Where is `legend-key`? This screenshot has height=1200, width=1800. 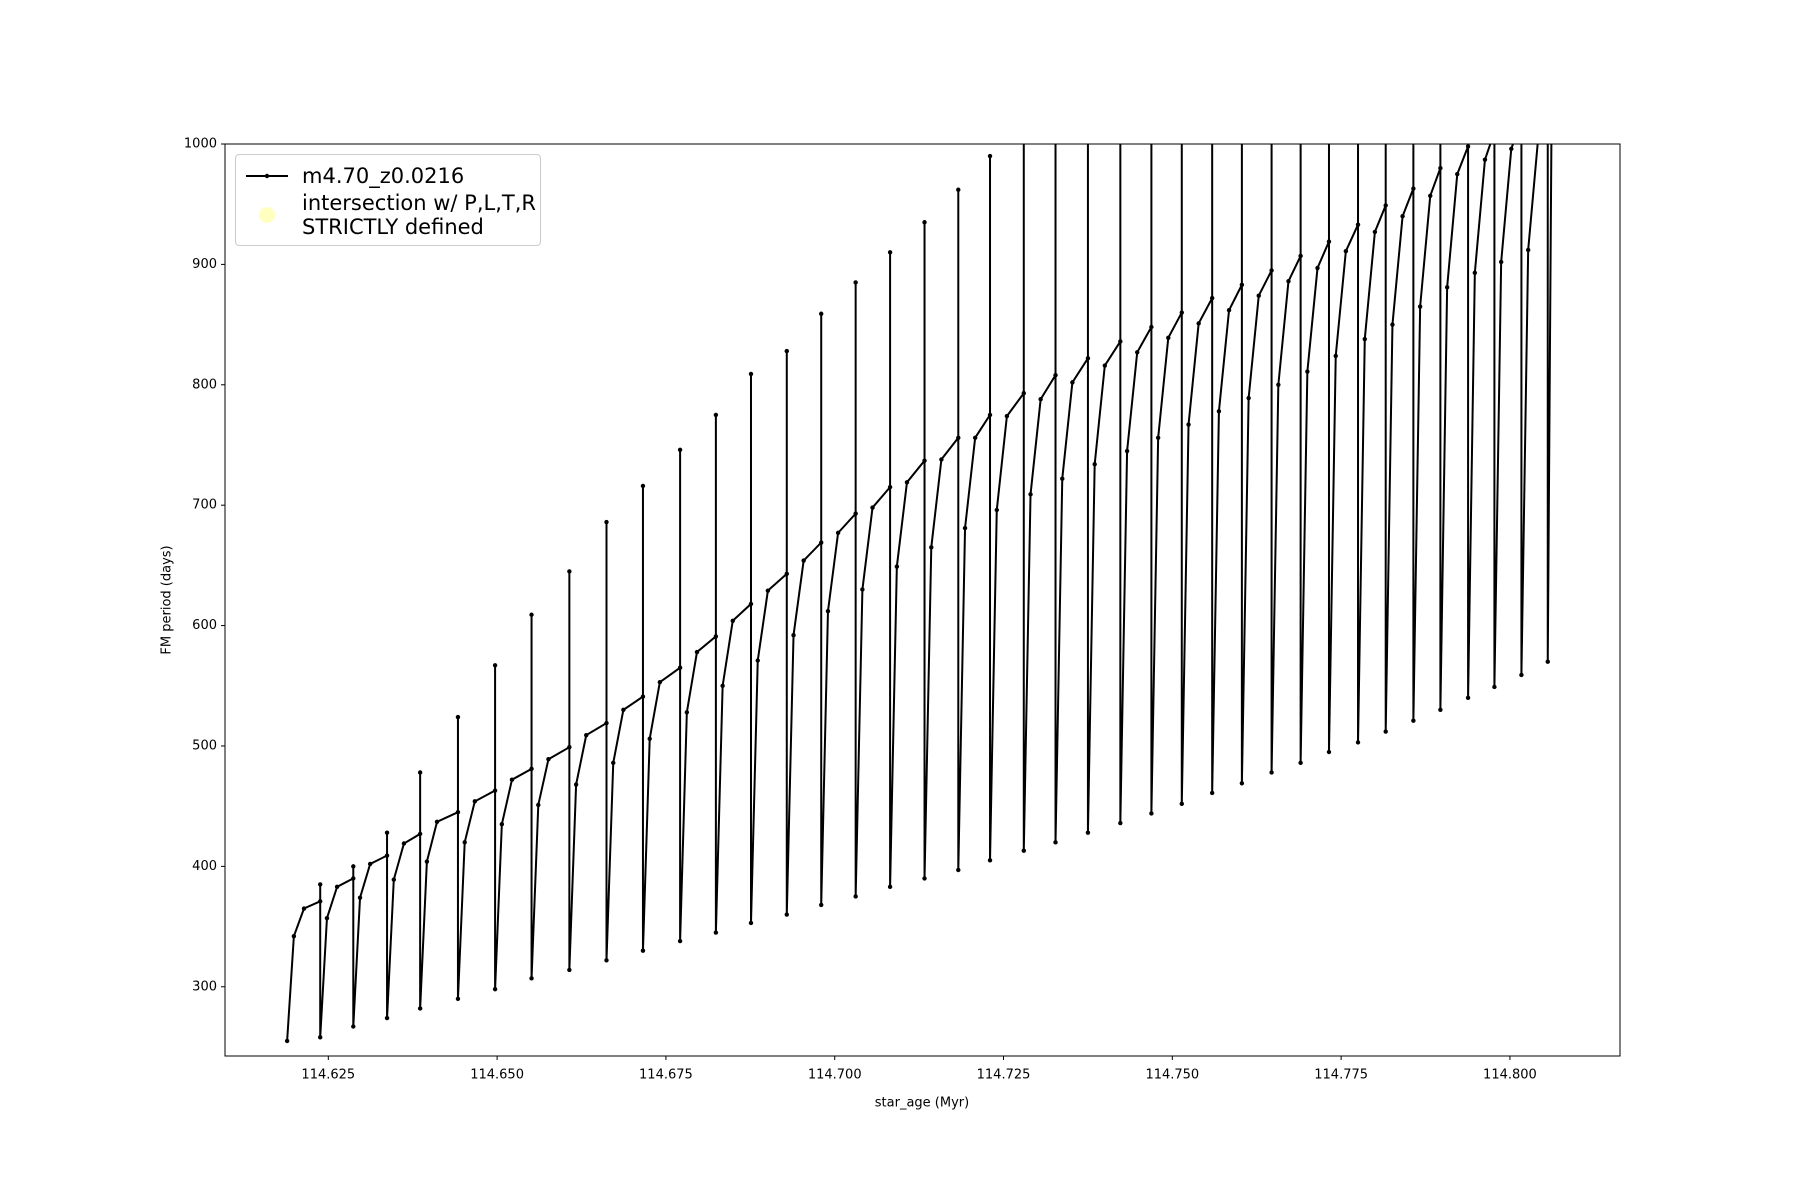
legend-key is located at coordinates (267, 176).